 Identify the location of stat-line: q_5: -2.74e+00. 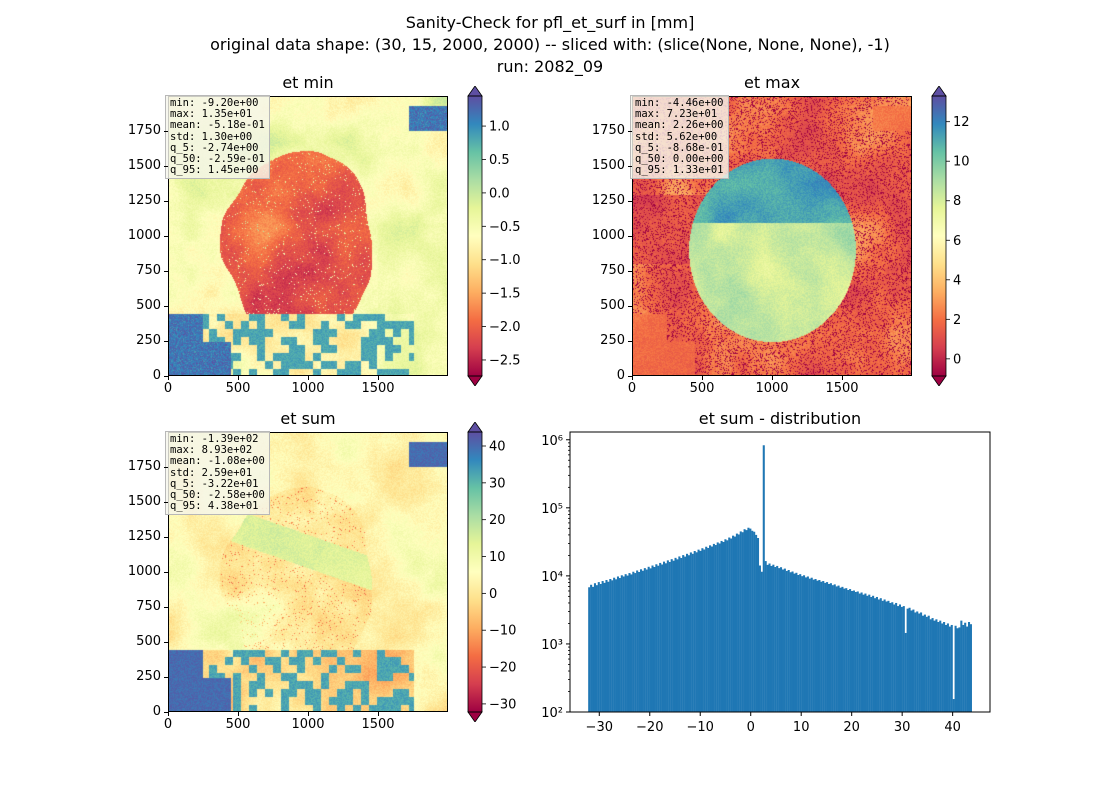
(214, 147).